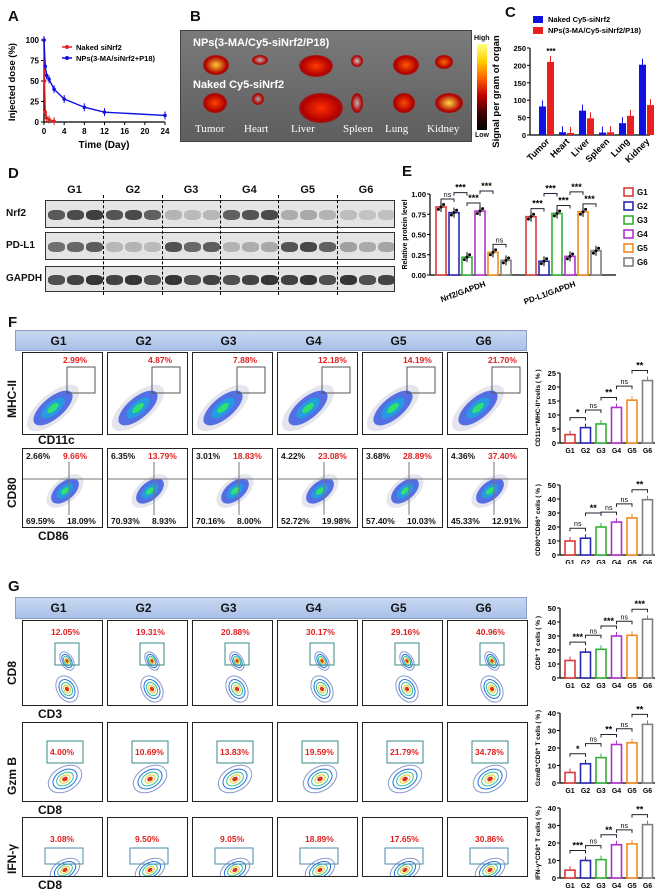  I want to click on y-tick-label: 5, so click(554, 429).